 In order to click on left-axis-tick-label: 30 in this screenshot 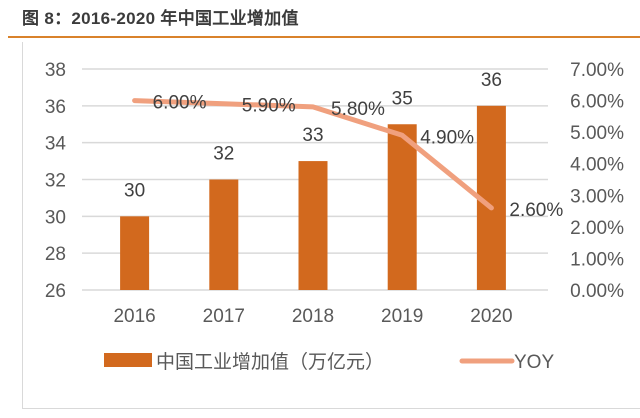, I will do `click(55, 217)`.